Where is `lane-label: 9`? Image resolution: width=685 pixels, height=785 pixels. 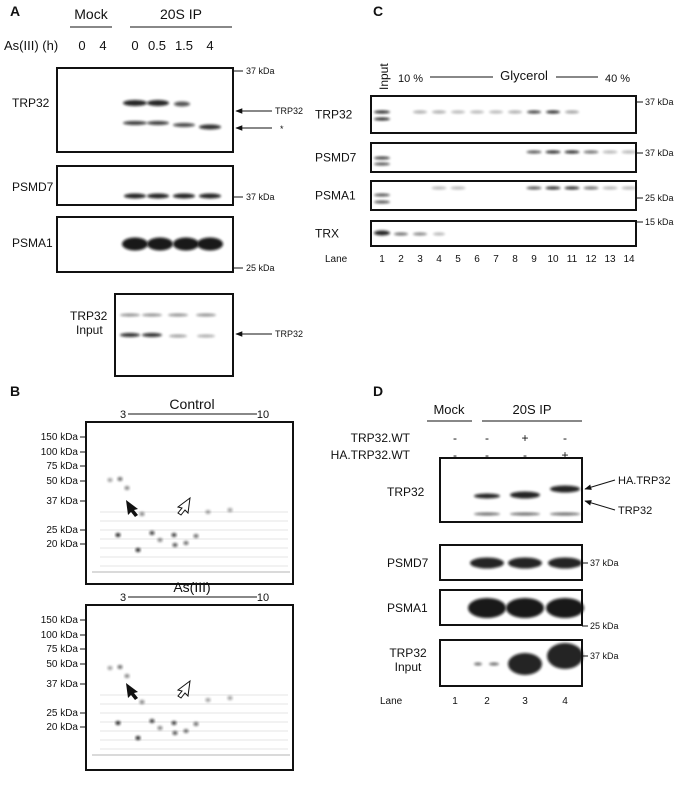 lane-label: 9 is located at coordinates (534, 259).